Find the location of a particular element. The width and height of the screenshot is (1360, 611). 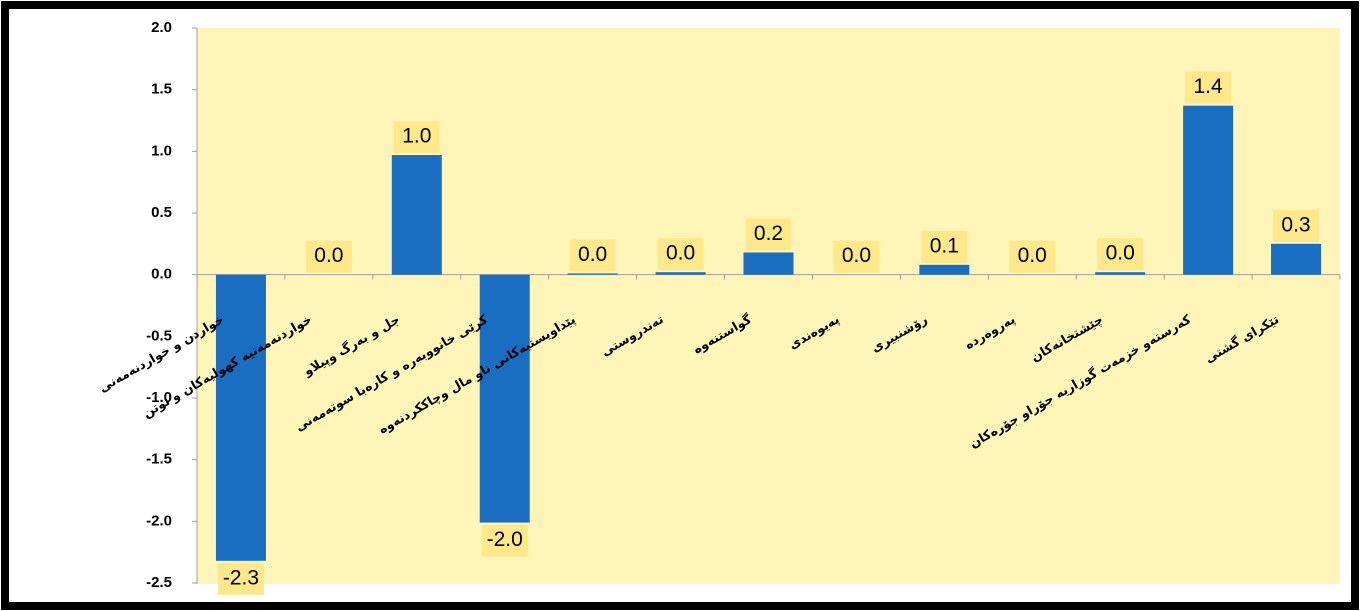

value-label: 0.2 is located at coordinates (768, 233).